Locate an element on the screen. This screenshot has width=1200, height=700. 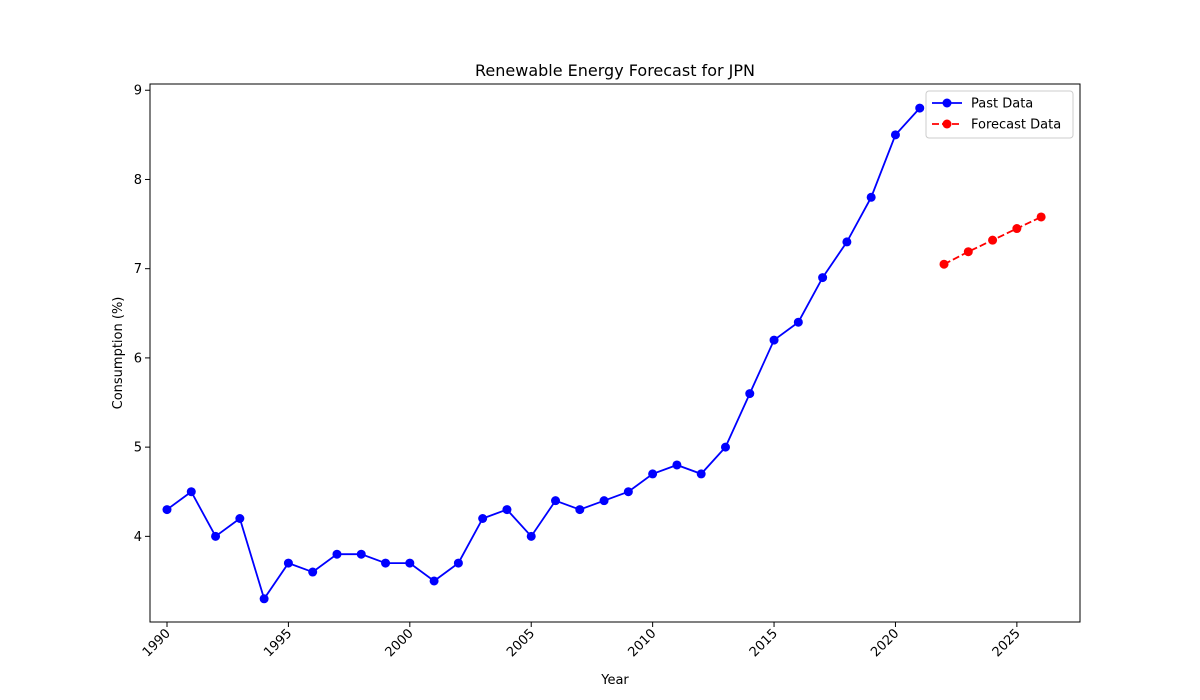
y-tick-label: 9 is located at coordinates (138, 91).